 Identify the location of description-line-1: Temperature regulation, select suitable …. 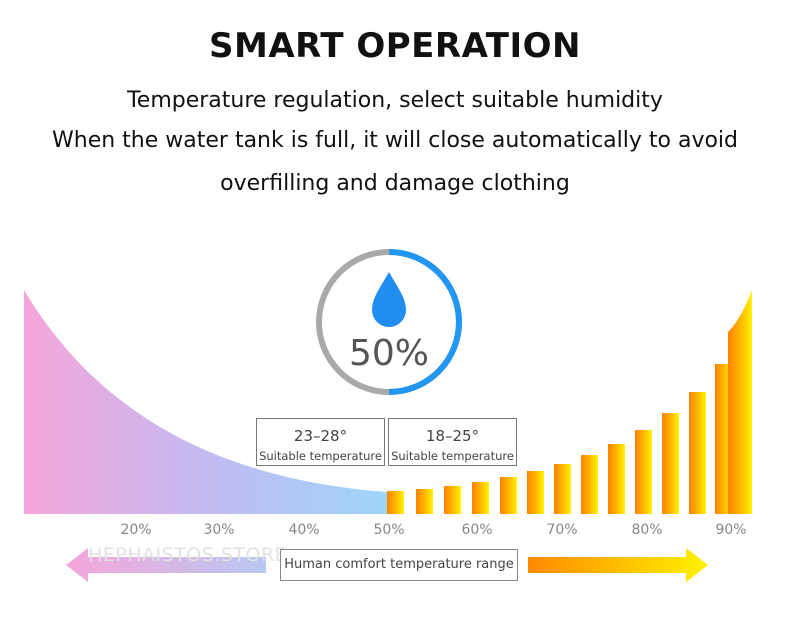
(395, 100).